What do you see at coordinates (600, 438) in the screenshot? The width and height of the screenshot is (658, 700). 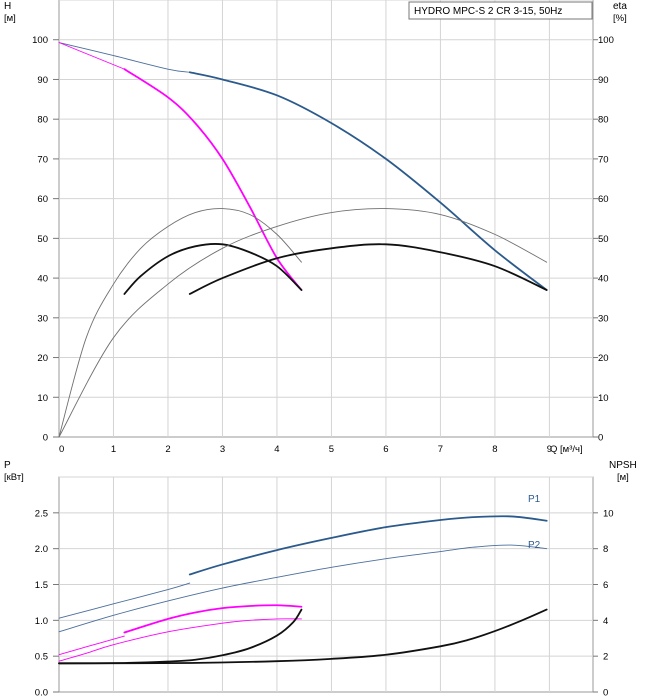 I see `head-right-tick-label: 0` at bounding box center [600, 438].